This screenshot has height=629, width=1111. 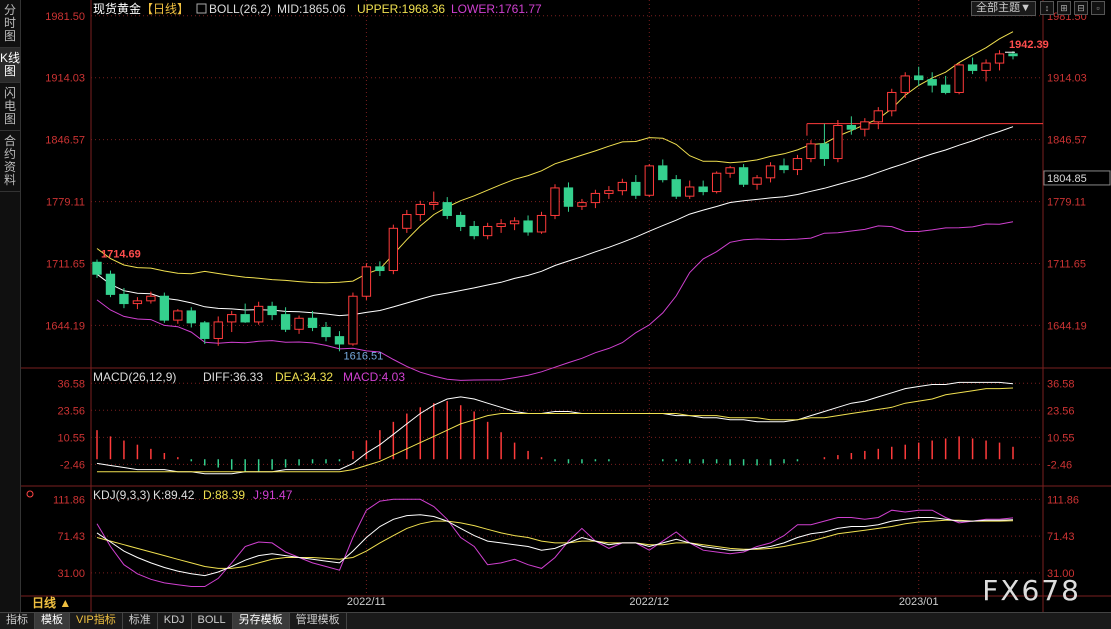 I want to click on macd-dea-line, so click(x=555, y=430).